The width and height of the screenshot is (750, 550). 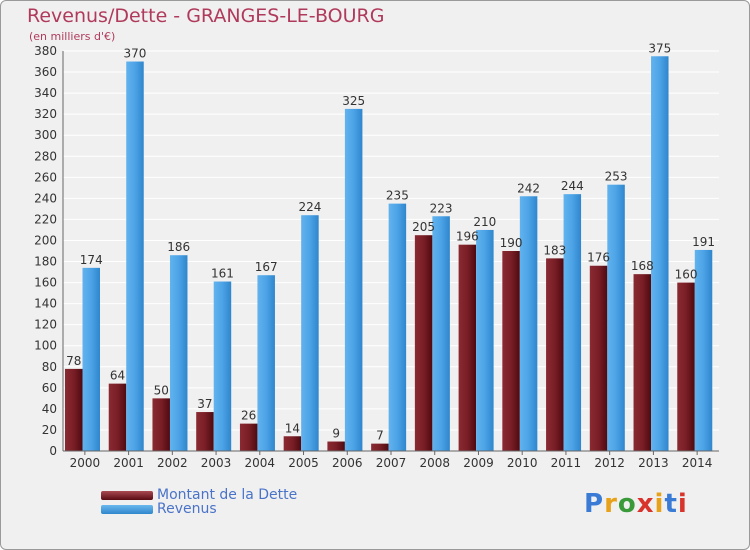 I want to click on data-label-revenue: 235, so click(x=397, y=196).